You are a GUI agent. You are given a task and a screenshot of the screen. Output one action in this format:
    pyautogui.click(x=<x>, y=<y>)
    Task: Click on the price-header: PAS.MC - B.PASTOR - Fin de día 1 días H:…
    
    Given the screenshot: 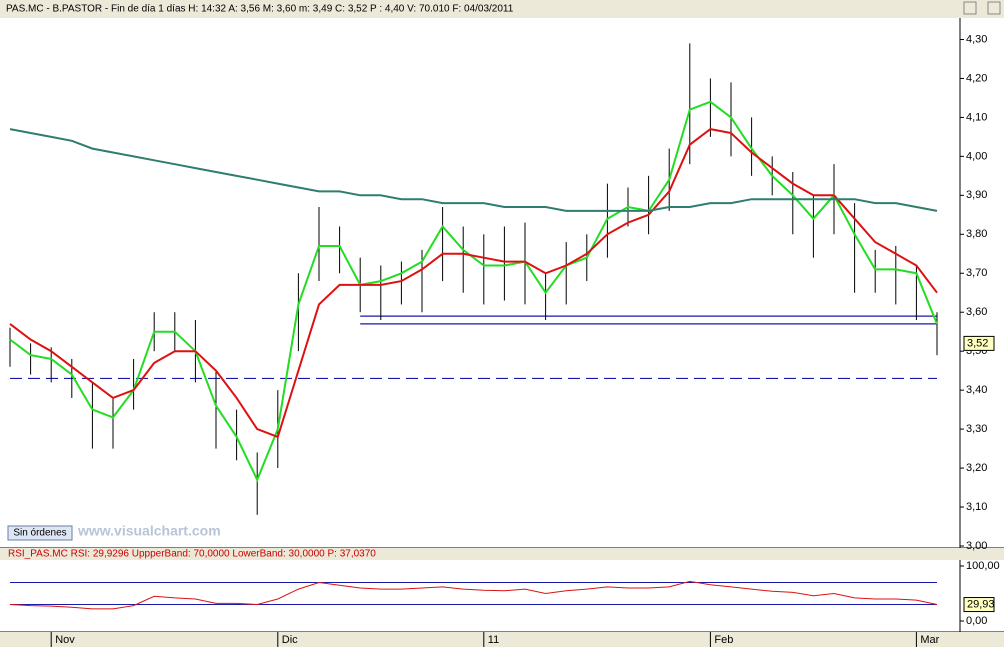 What is the action you would take?
    pyautogui.click(x=260, y=9)
    